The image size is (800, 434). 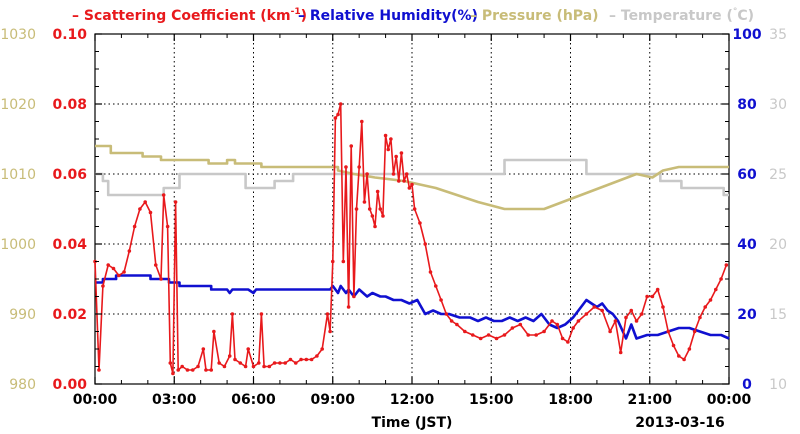 I want to click on y-tick-label-humidity: 40, so click(x=747, y=245).